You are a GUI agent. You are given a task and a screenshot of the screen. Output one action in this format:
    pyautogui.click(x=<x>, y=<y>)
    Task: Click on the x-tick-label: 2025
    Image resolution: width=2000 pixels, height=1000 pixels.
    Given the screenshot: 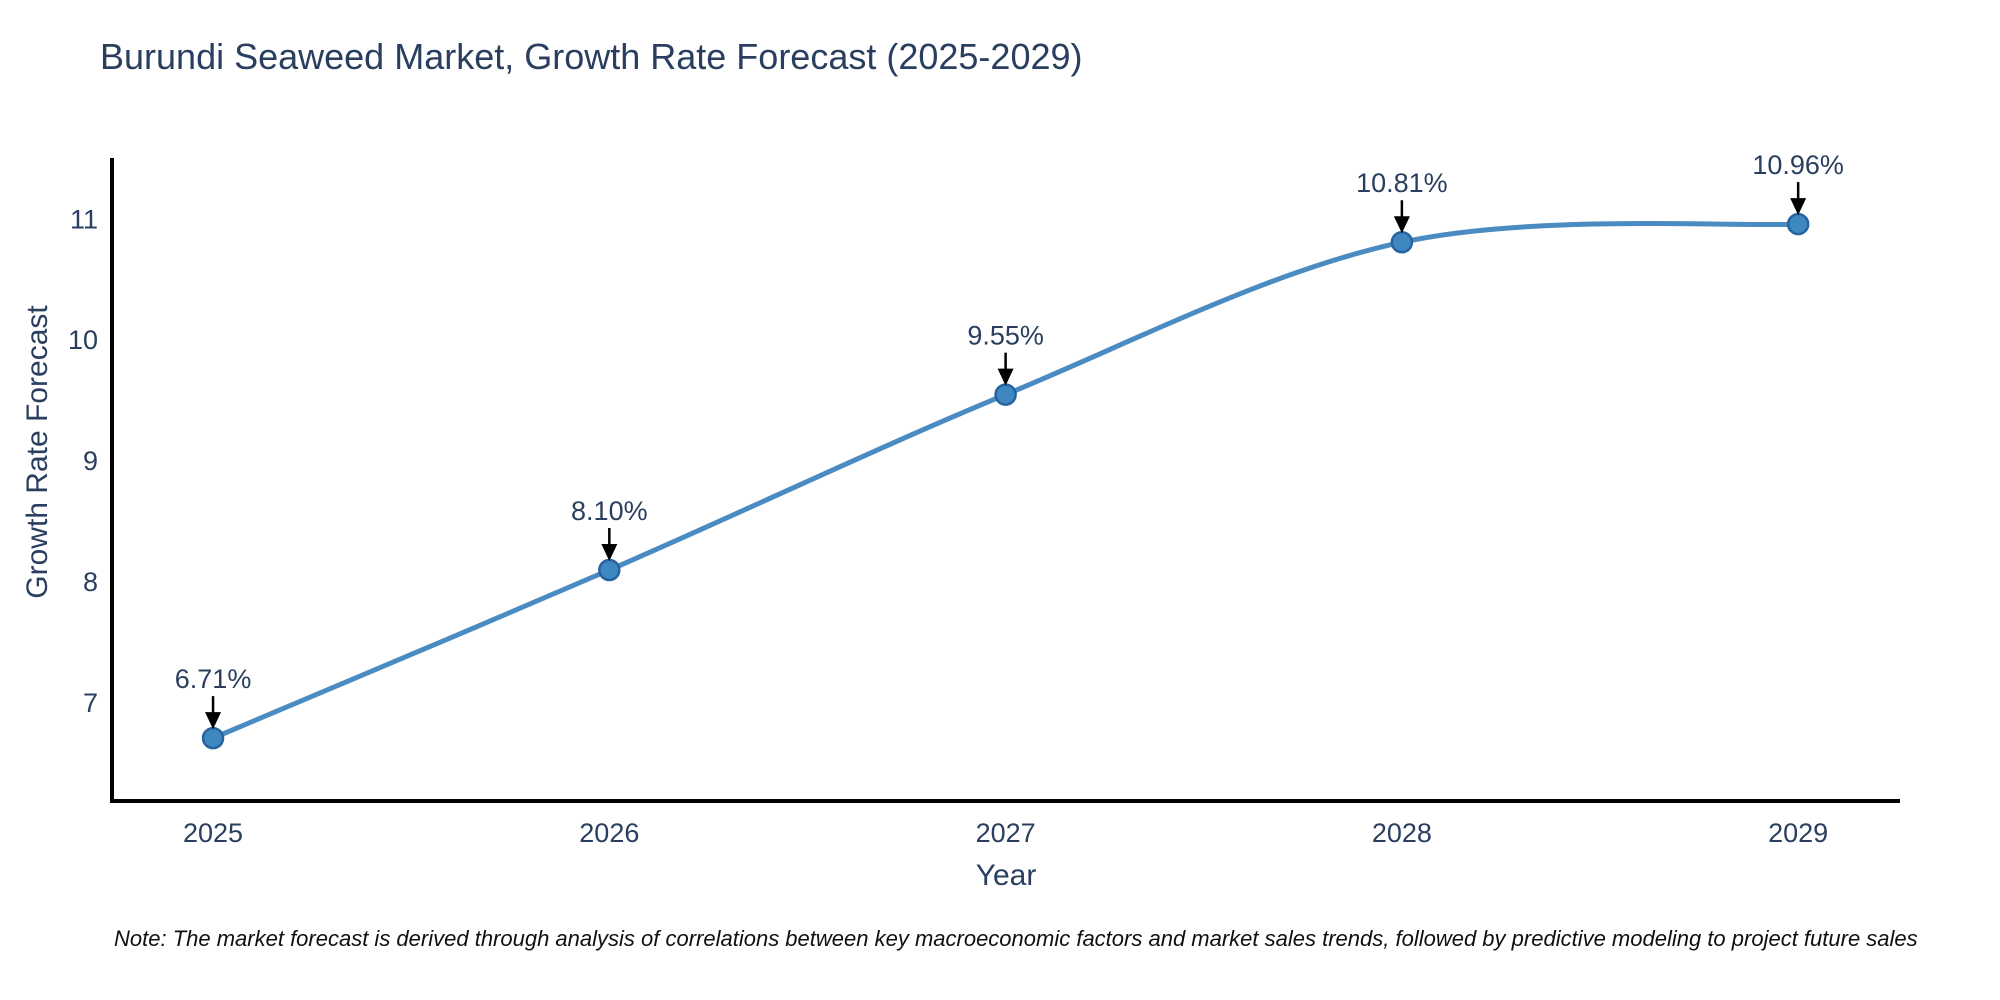 What is the action you would take?
    pyautogui.click(x=213, y=833)
    